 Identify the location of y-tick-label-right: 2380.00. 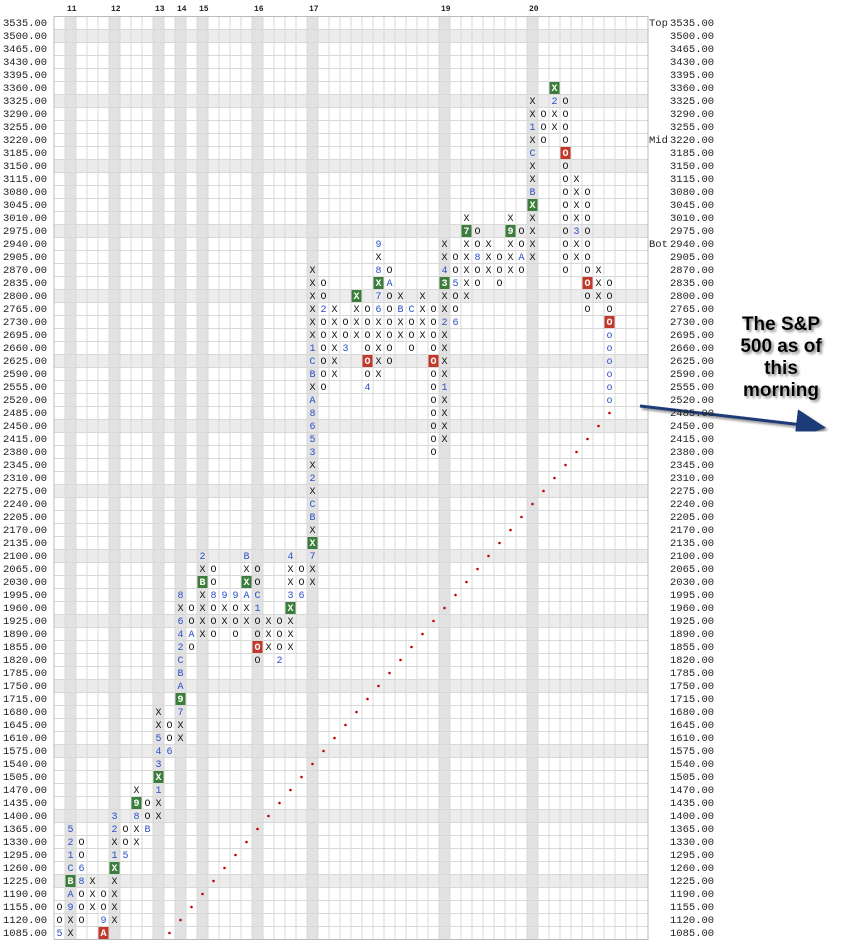
(692, 453).